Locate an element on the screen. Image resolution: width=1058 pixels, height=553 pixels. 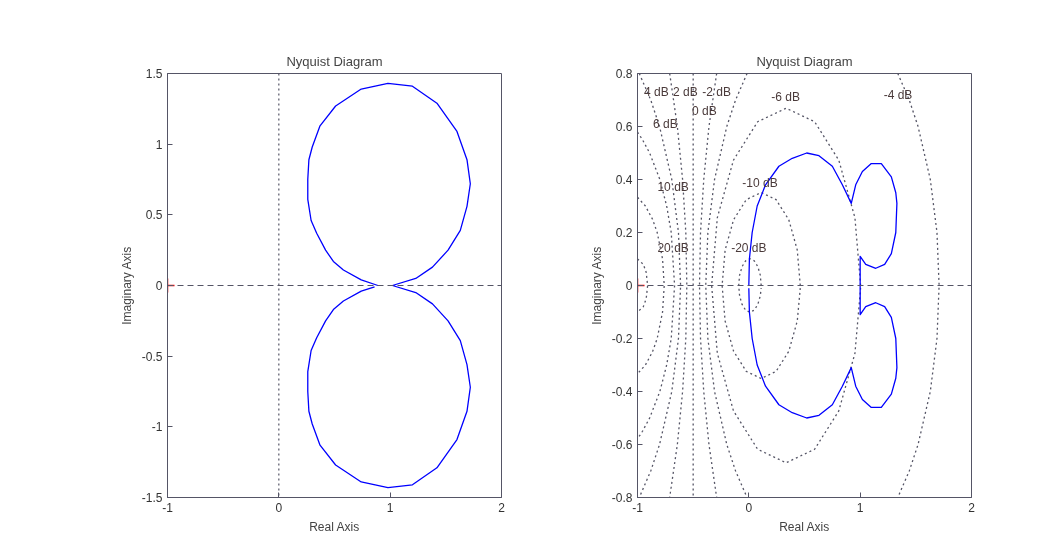
x-tick-label: -1 is located at coordinates (638, 507).